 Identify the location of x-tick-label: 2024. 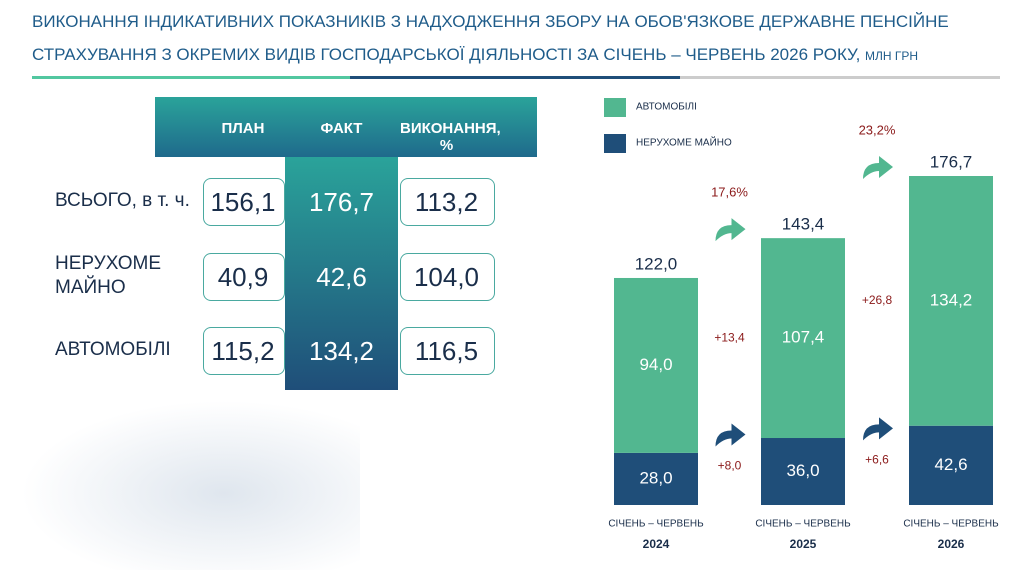
(656, 544).